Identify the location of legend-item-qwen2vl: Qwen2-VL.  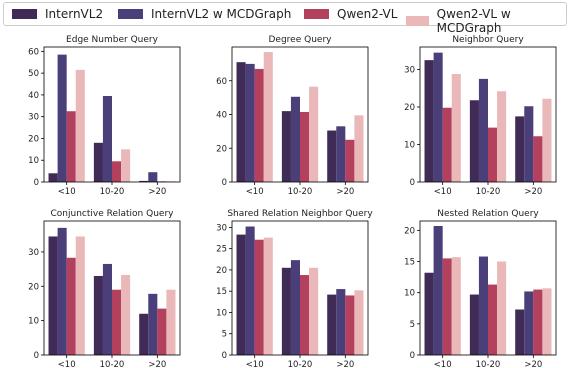
(350, 14).